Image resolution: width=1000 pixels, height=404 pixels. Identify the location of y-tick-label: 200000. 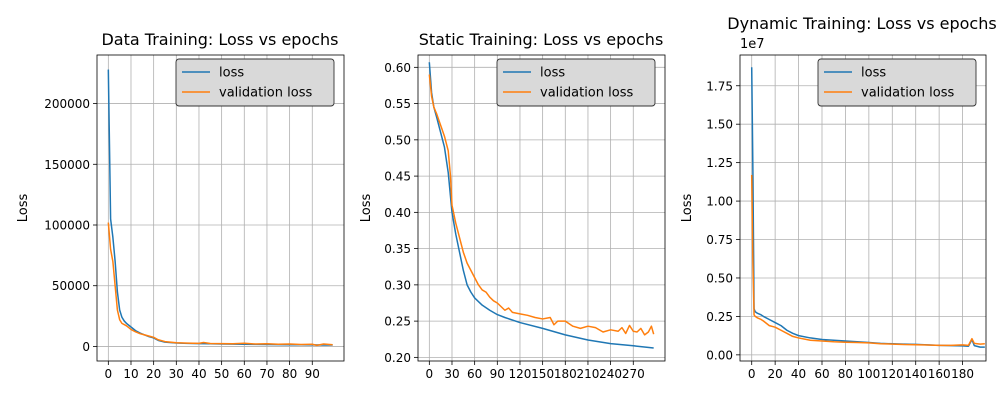
(67, 104).